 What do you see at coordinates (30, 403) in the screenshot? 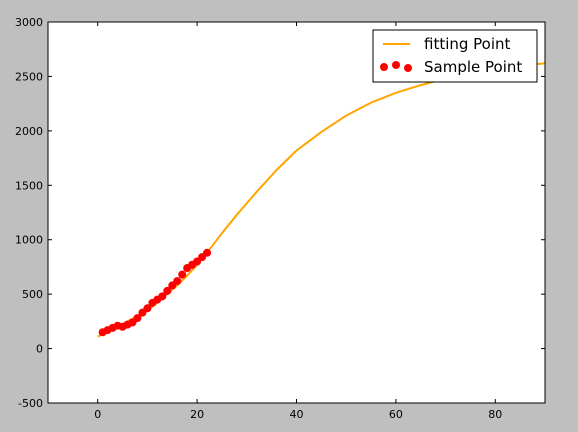
I see `y-tick-label: -500` at bounding box center [30, 403].